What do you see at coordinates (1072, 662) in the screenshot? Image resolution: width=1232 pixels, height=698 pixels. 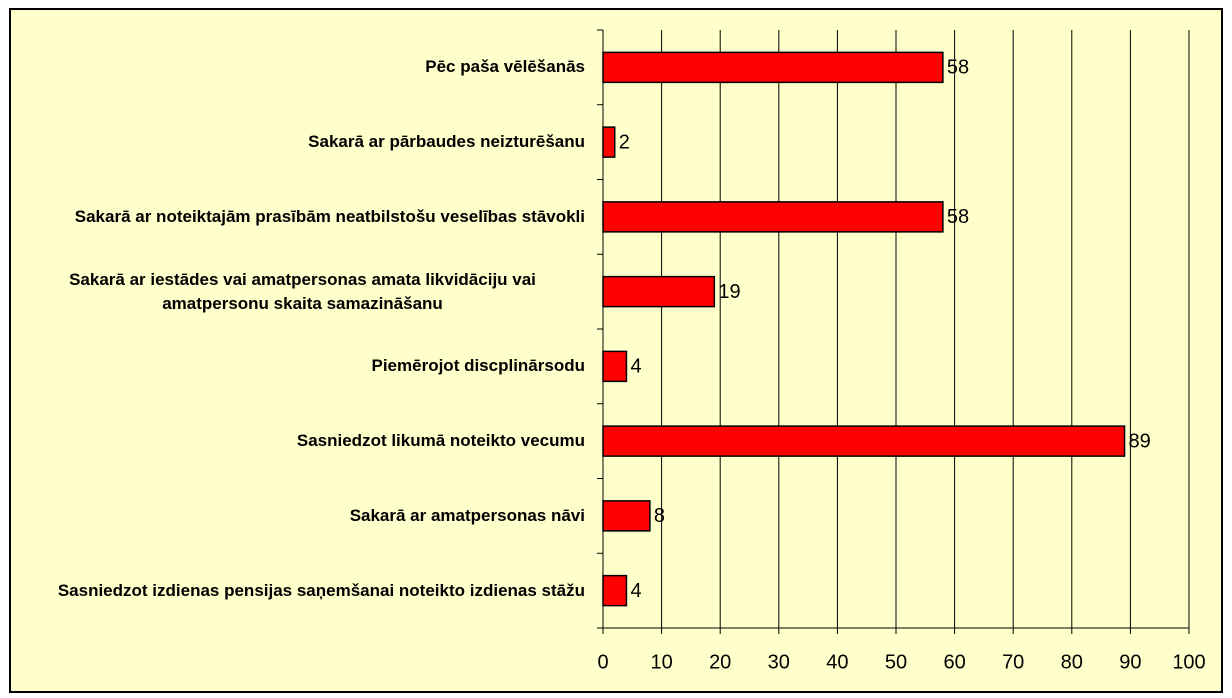 I see `x-tick-label: 80` at bounding box center [1072, 662].